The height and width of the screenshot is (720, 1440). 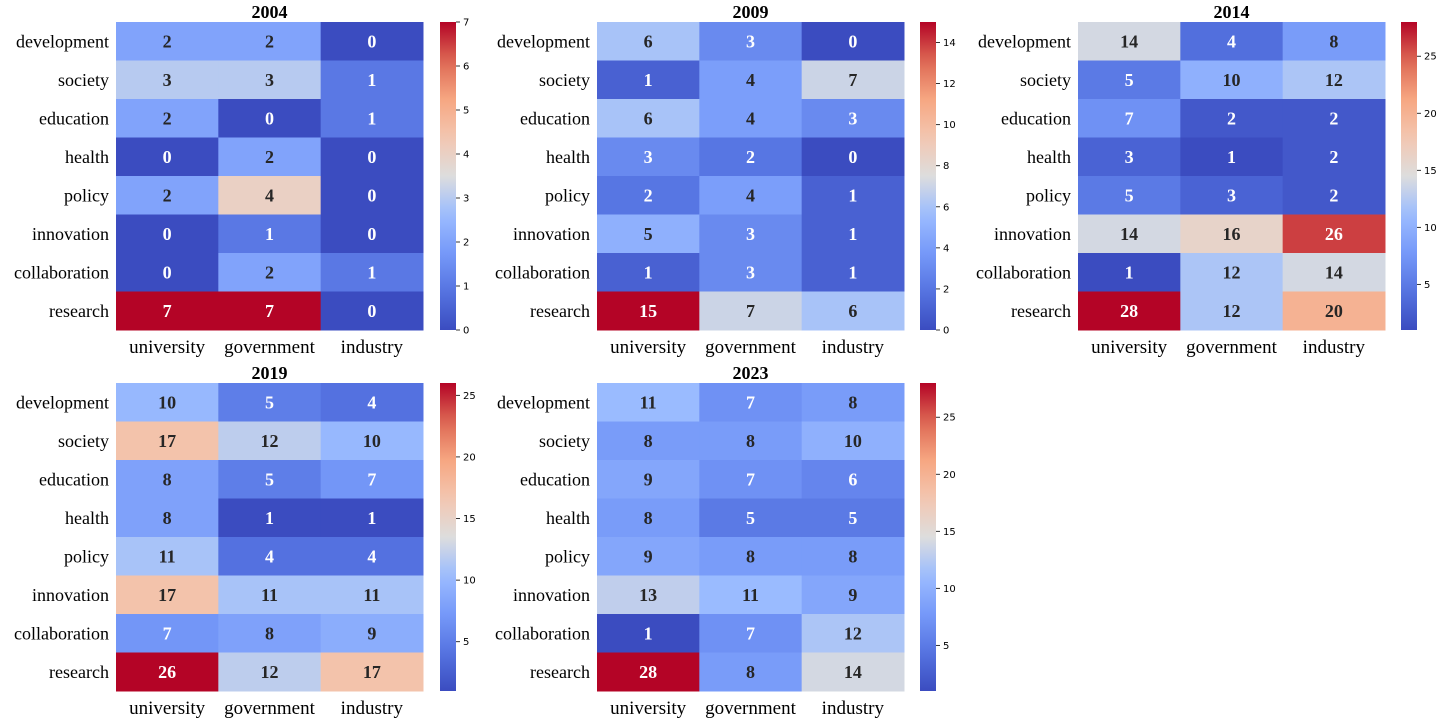 What do you see at coordinates (466, 287) in the screenshot?
I see `colorbar-tick-label: 1` at bounding box center [466, 287].